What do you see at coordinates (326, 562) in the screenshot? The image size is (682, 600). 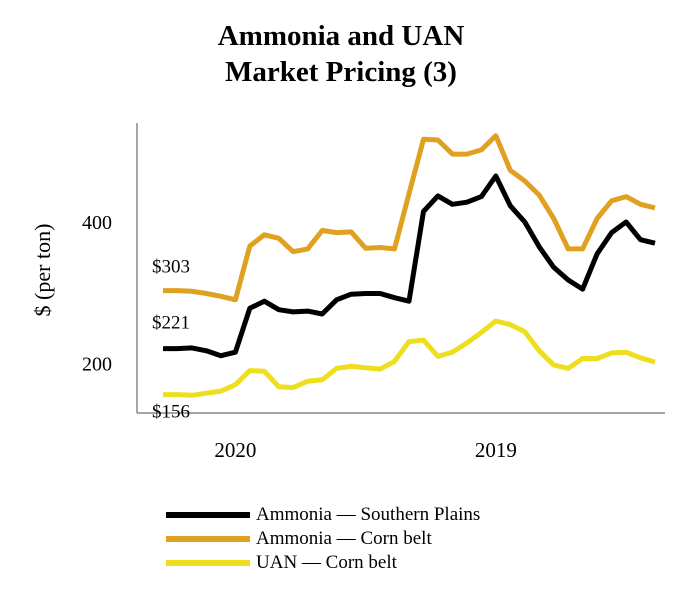 I see `legend-label: UAN — Corn belt` at bounding box center [326, 562].